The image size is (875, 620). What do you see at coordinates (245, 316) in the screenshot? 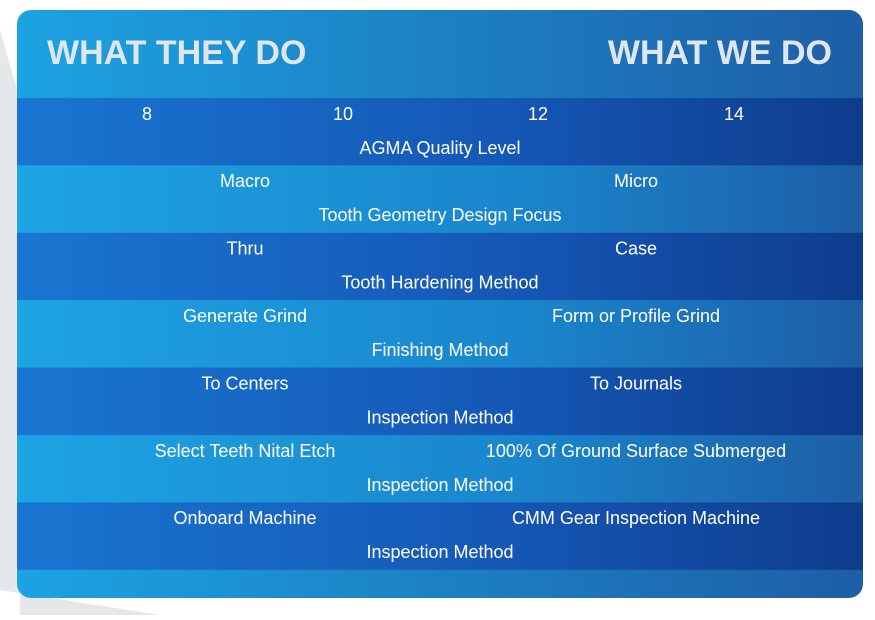
I see `row-label: Generate Grind` at bounding box center [245, 316].